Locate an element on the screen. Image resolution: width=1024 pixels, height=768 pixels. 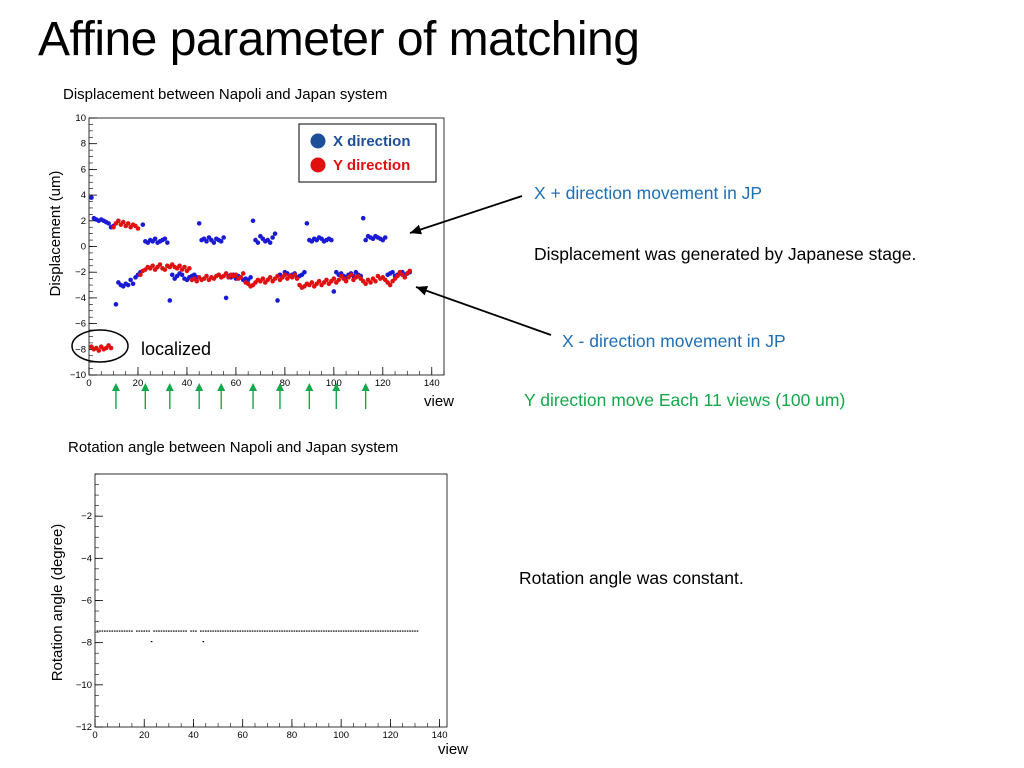
y-tick-label: −6 is located at coordinates (86, 601).